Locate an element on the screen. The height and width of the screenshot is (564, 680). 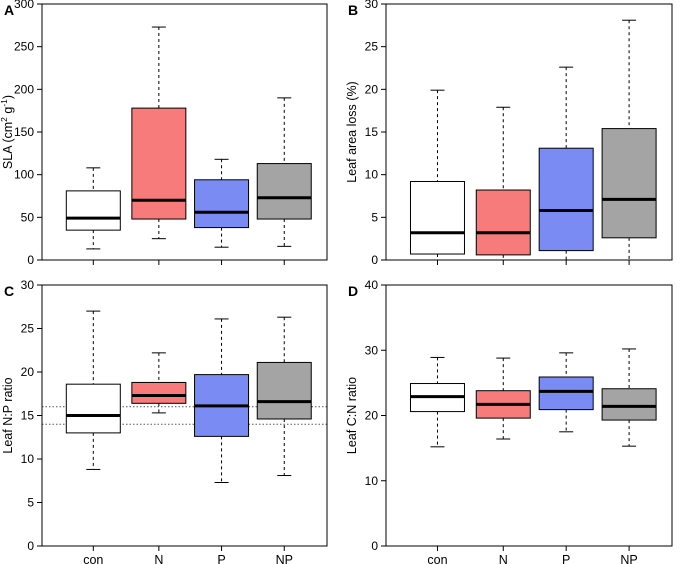
y-axis-label: Leaf N:P ratio is located at coordinates (8, 415).